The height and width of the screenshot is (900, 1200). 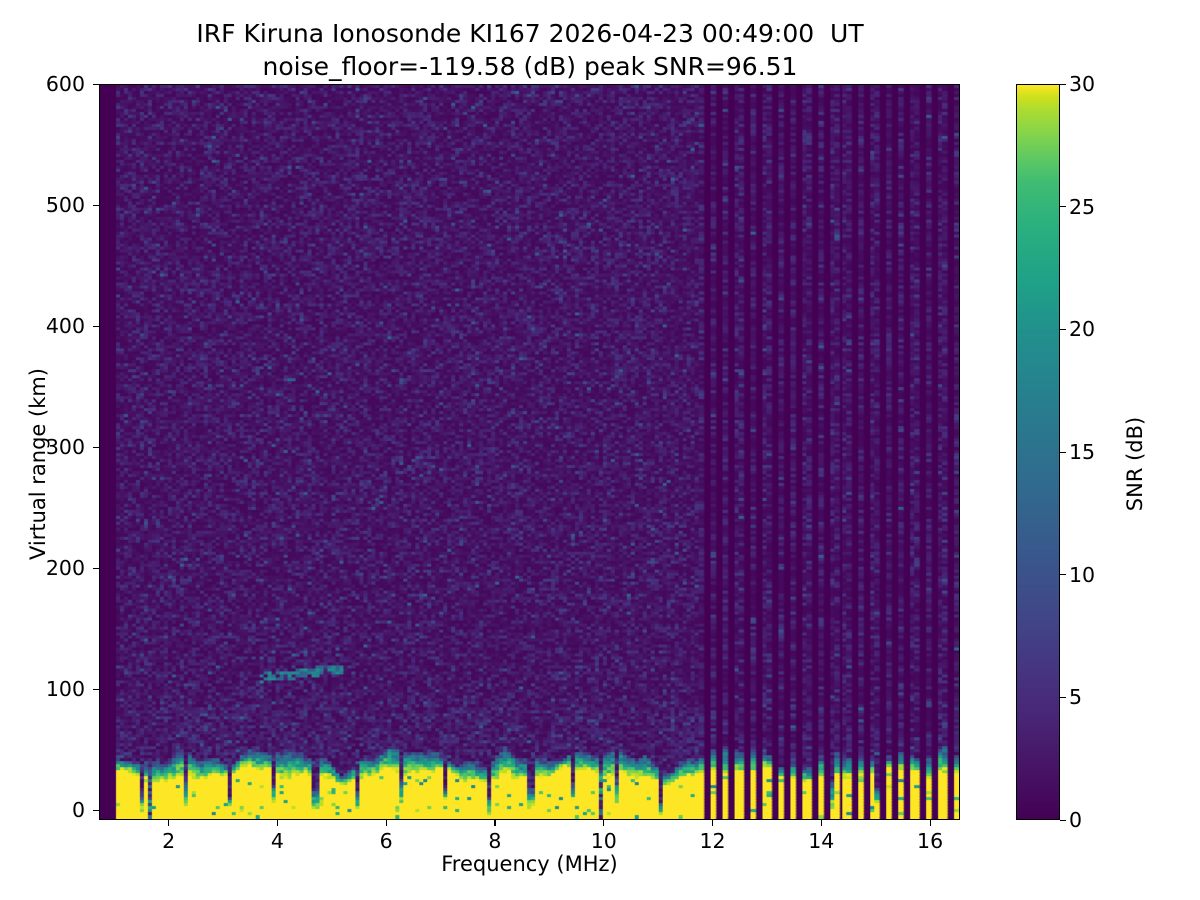 What do you see at coordinates (386, 841) in the screenshot?
I see `x-tick-label: 6` at bounding box center [386, 841].